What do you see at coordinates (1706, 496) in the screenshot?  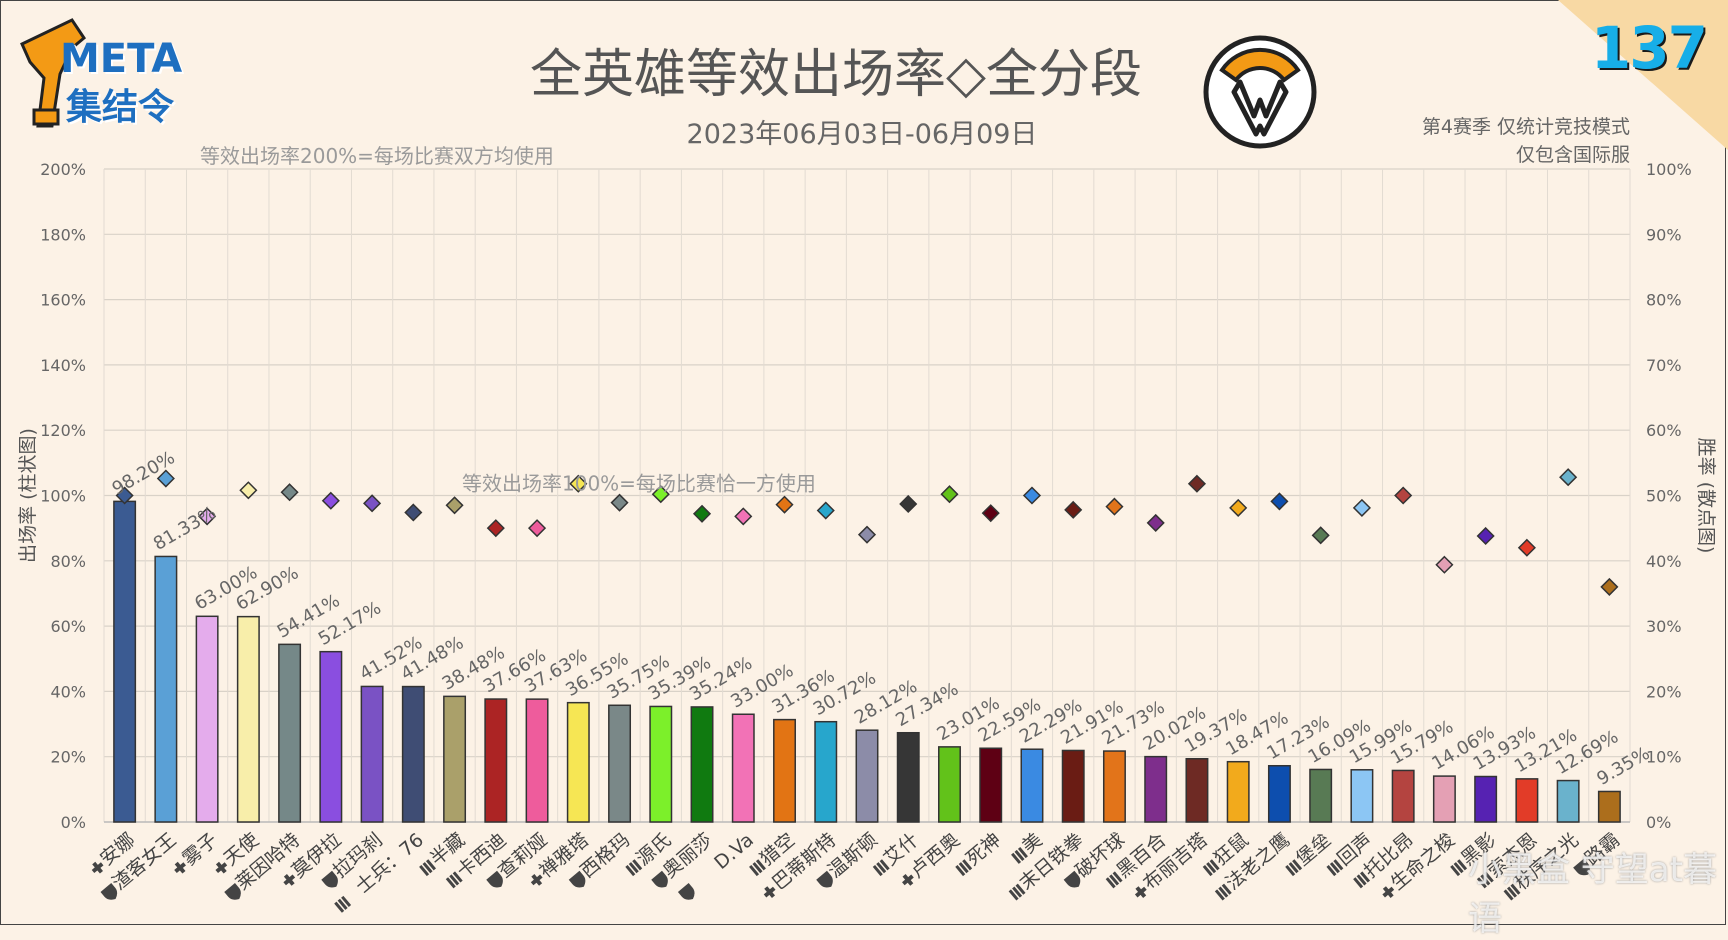 I see `y2-axis-title: 胜率 (散点图)` at bounding box center [1706, 496].